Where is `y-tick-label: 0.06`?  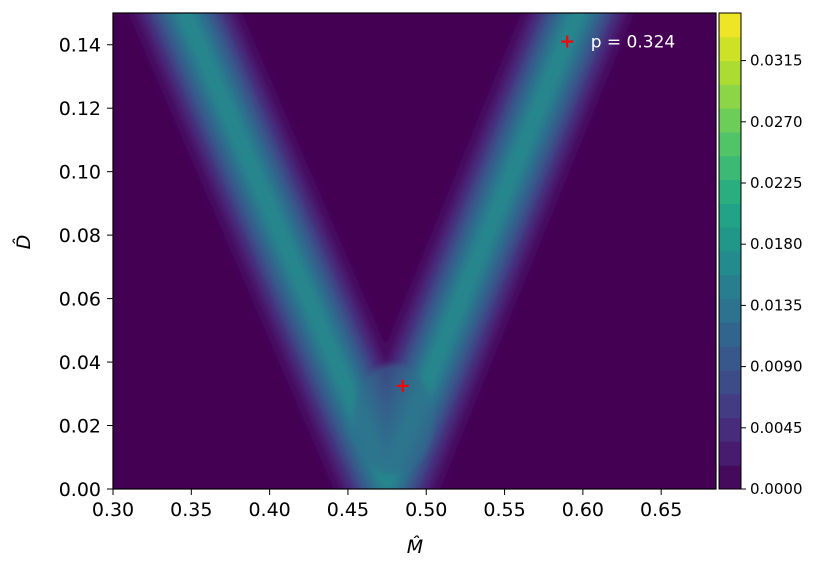 y-tick-label: 0.06 is located at coordinates (80, 300).